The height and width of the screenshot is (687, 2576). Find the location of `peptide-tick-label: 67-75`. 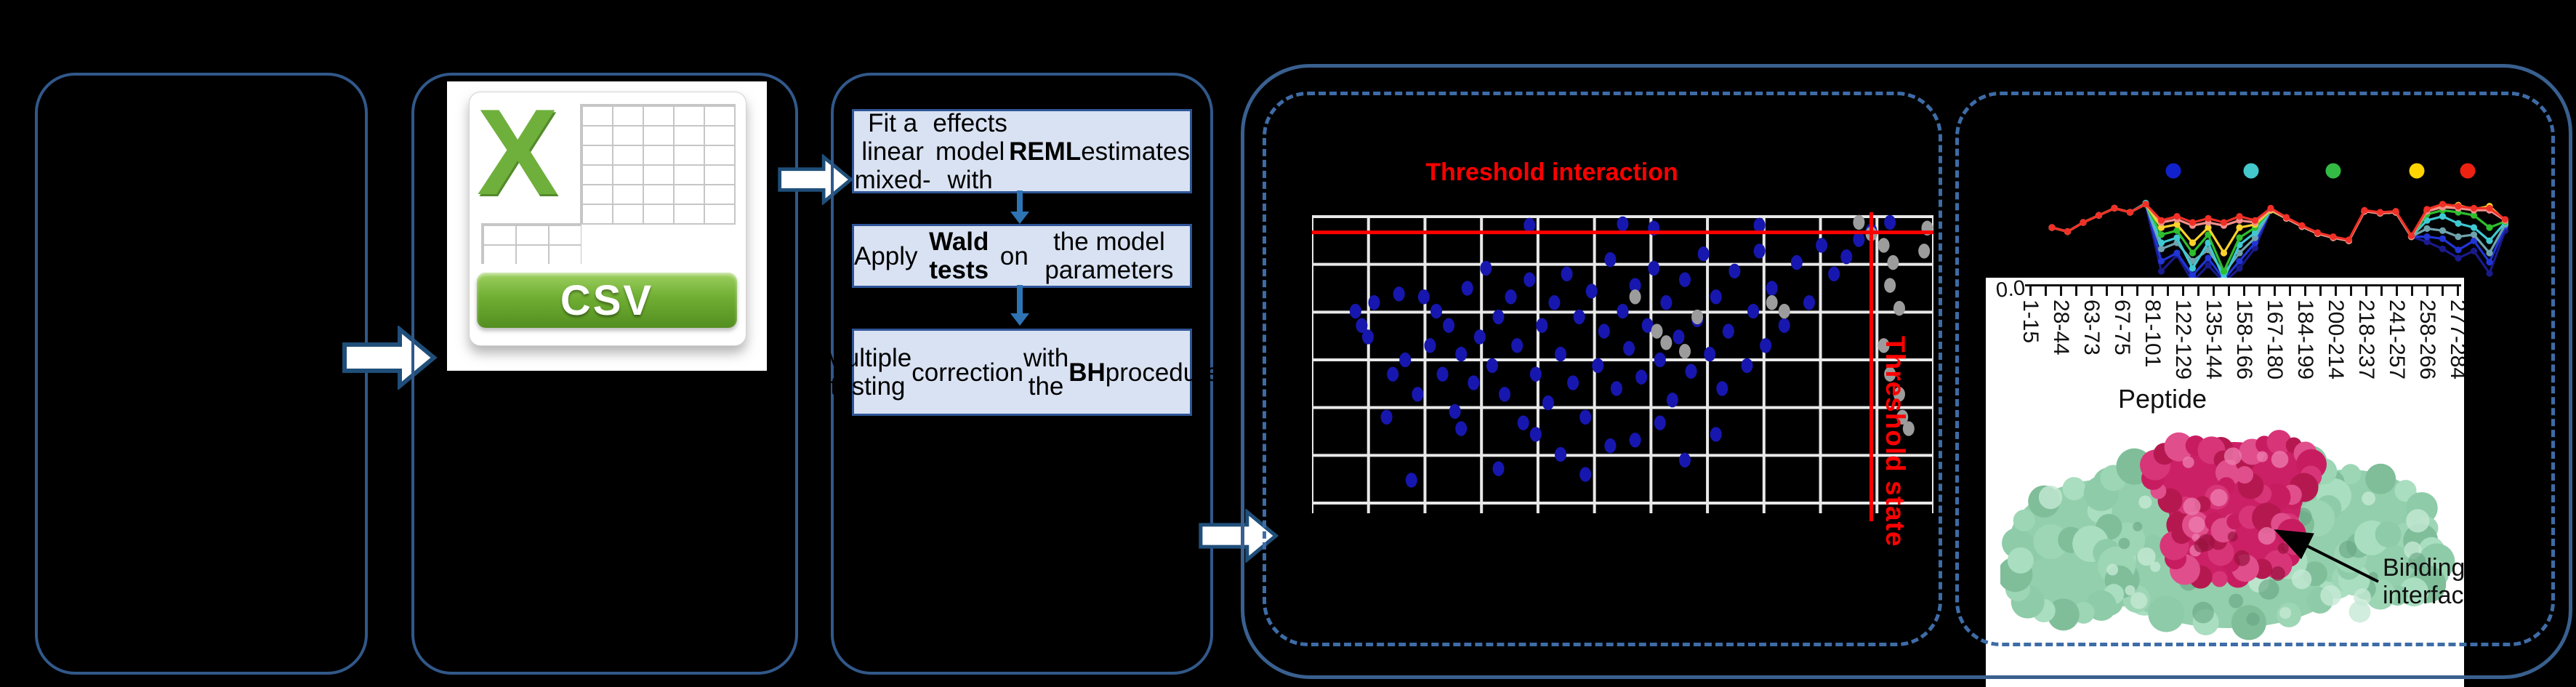

peptide-tick-label: 67-75 is located at coordinates (2122, 327).